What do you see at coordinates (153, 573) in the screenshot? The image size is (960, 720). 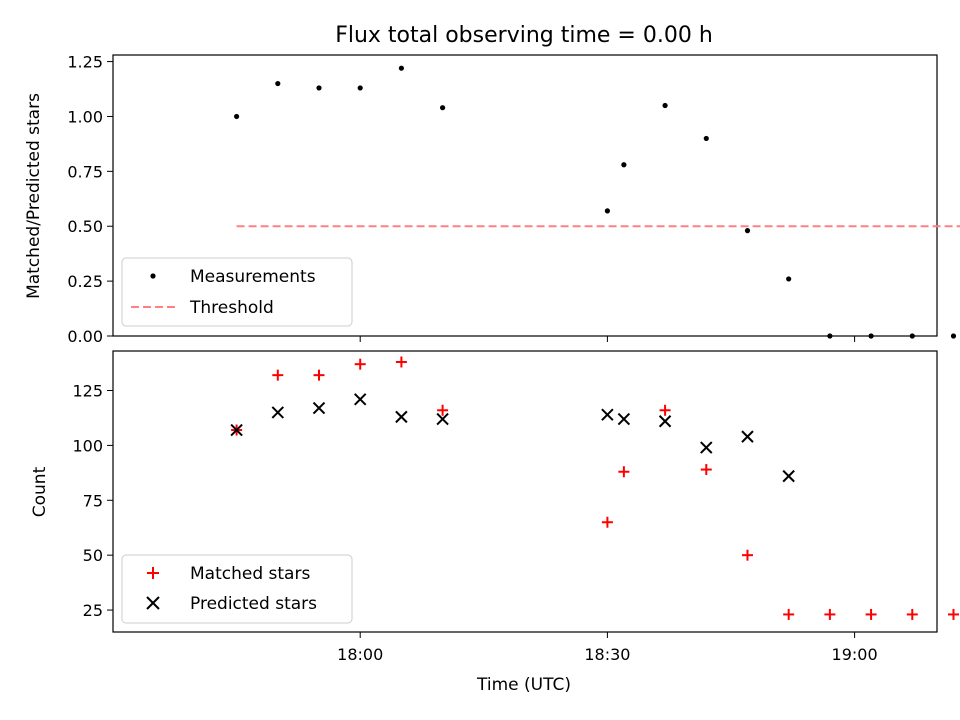 I see `legend-matched-marker` at bounding box center [153, 573].